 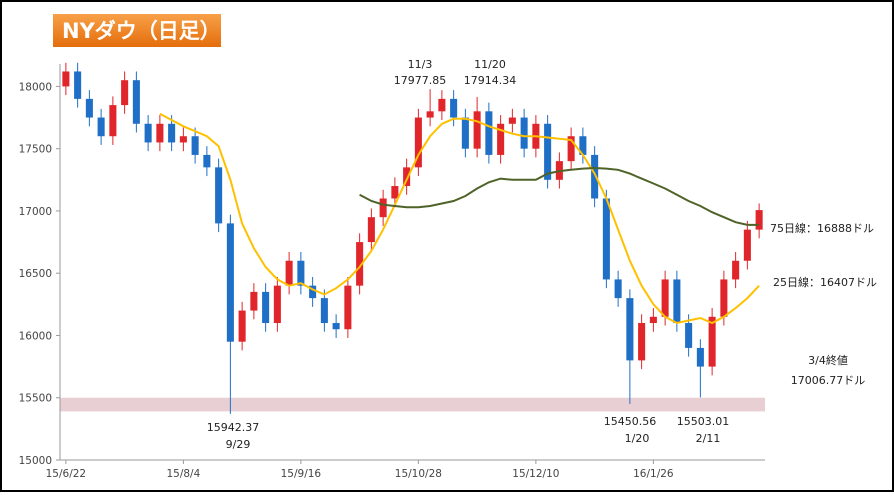 I want to click on annotation: 17006.77ドル, so click(x=828, y=380).